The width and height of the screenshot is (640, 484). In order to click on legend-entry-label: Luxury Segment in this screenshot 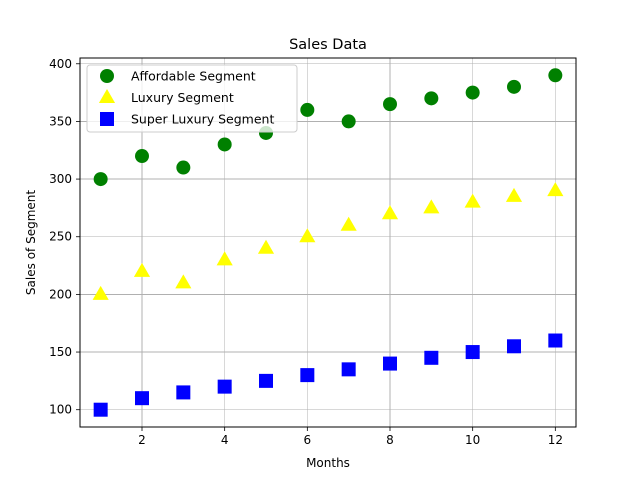, I will do `click(182, 97)`.